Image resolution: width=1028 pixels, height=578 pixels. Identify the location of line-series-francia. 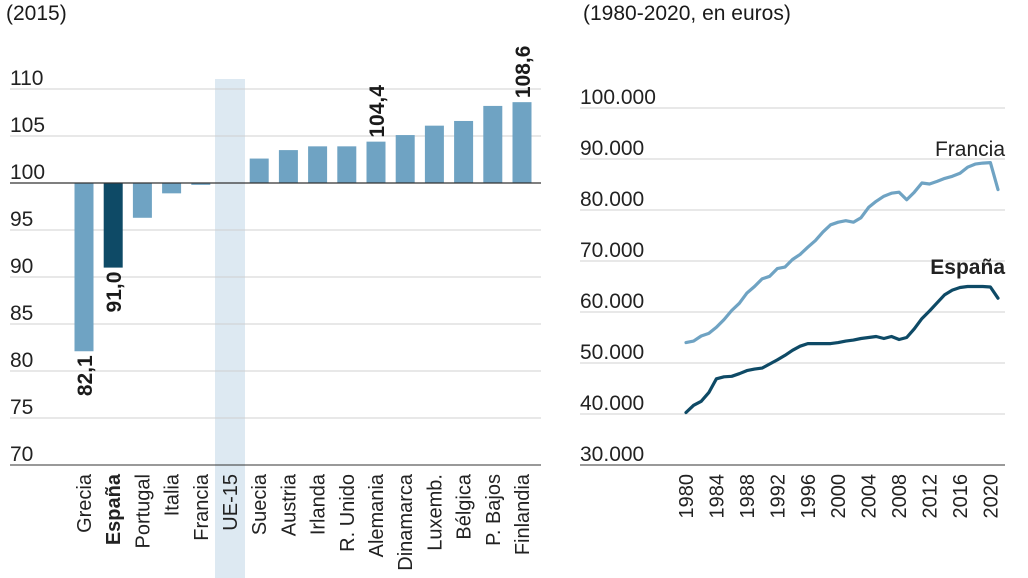
(842, 253).